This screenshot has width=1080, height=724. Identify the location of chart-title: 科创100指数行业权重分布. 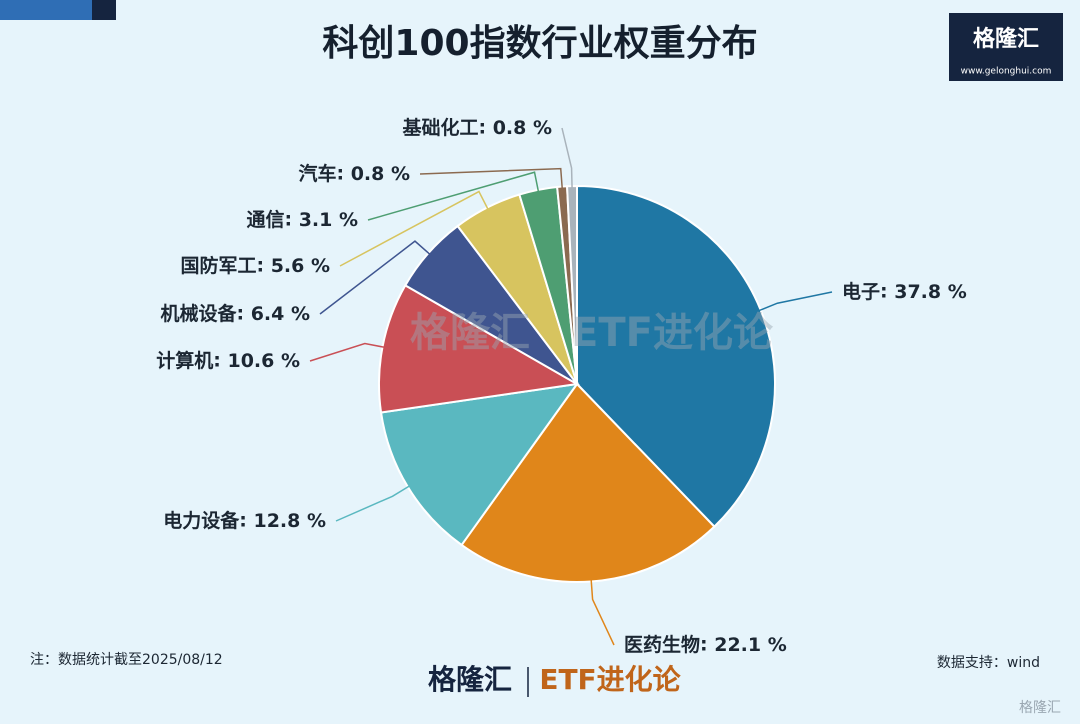
(539, 43).